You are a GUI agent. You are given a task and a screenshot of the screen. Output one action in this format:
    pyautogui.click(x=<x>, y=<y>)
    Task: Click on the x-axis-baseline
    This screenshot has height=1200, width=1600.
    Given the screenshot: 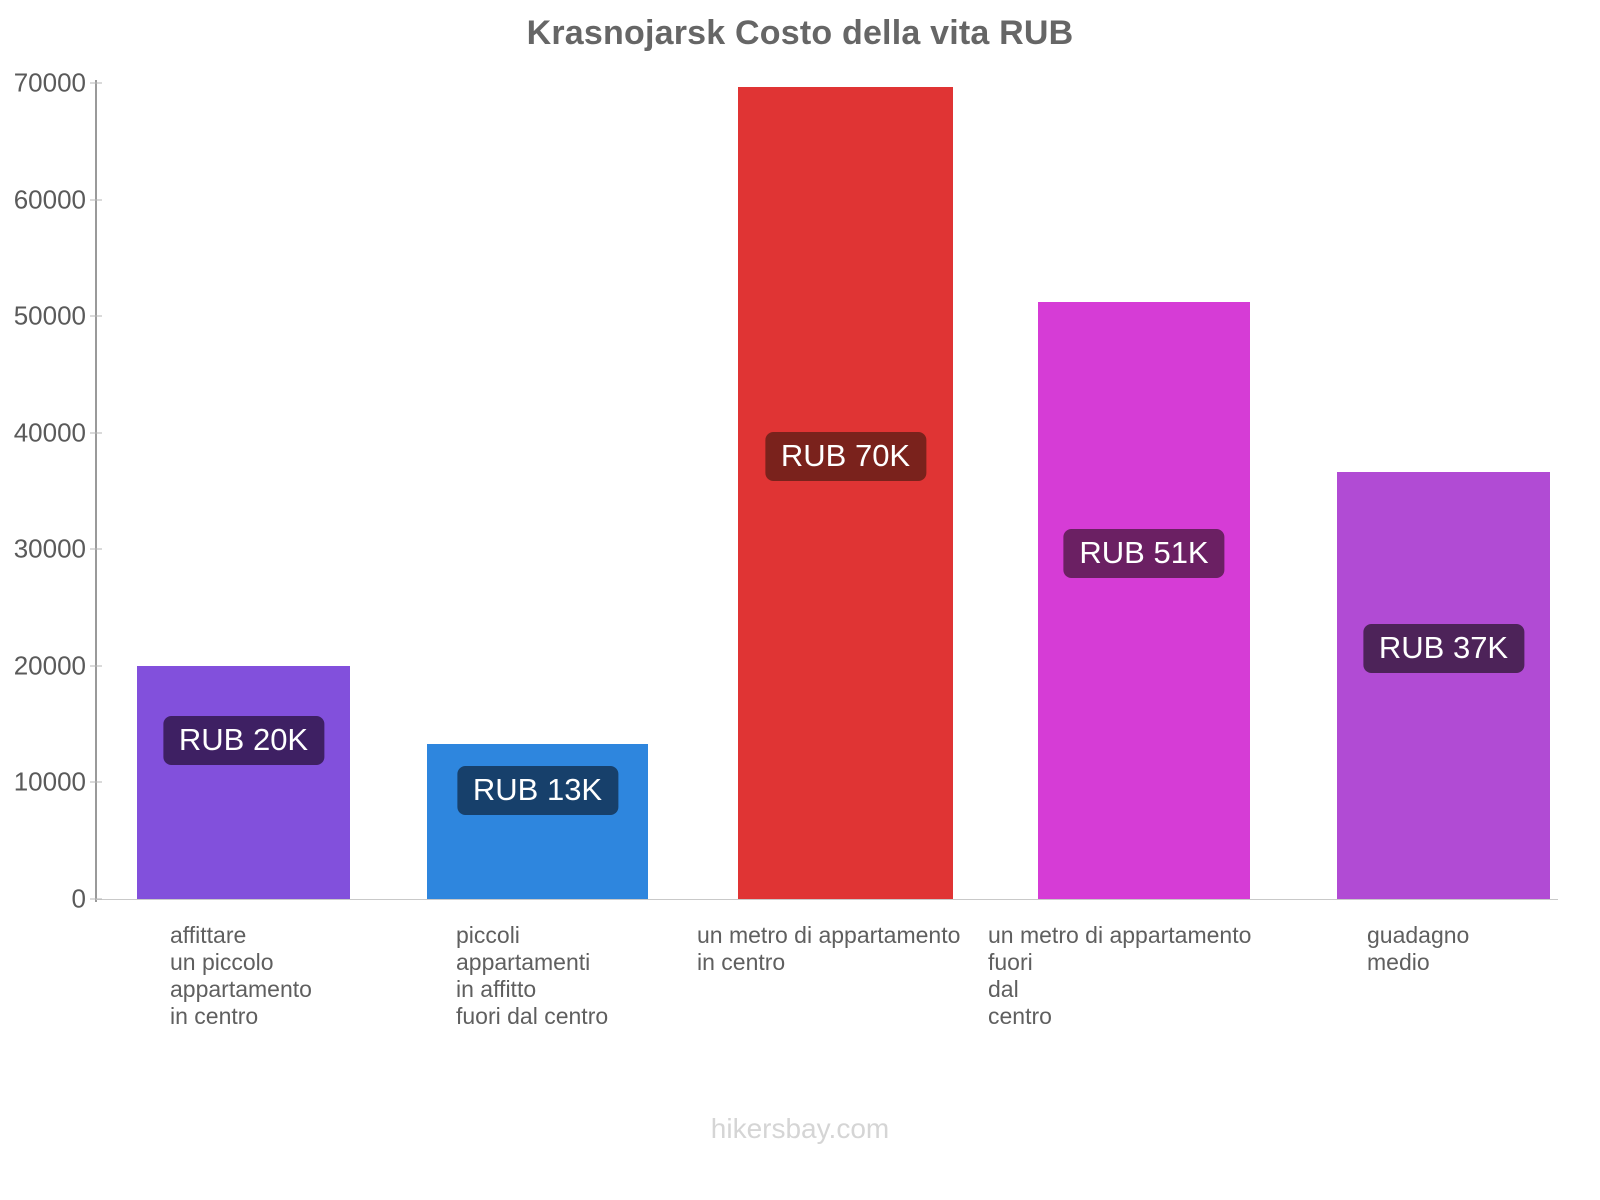 What is the action you would take?
    pyautogui.click(x=827, y=899)
    